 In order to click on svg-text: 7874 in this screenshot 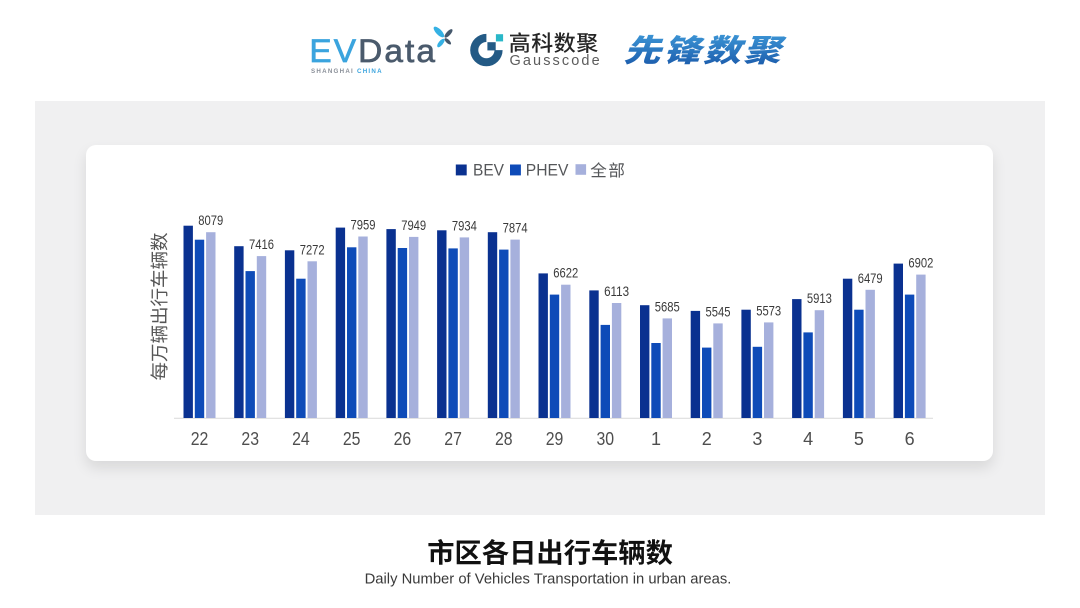, I will do `click(515, 228)`.